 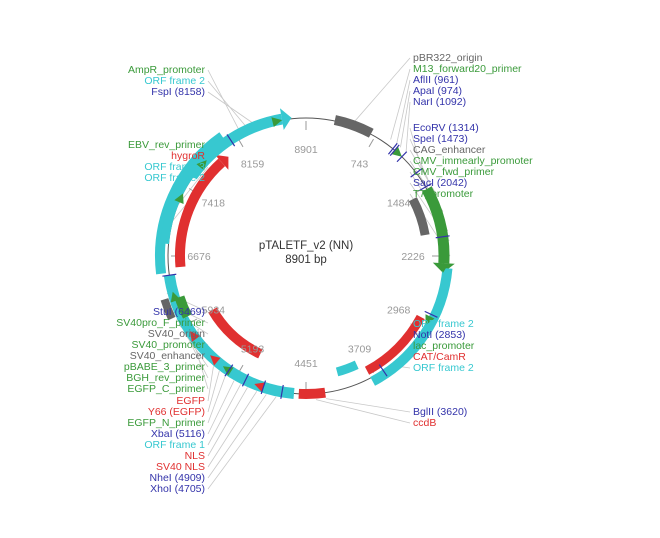 What do you see at coordinates (174, 167) in the screenshot?
I see `map-label: ORF frame 3` at bounding box center [174, 167].